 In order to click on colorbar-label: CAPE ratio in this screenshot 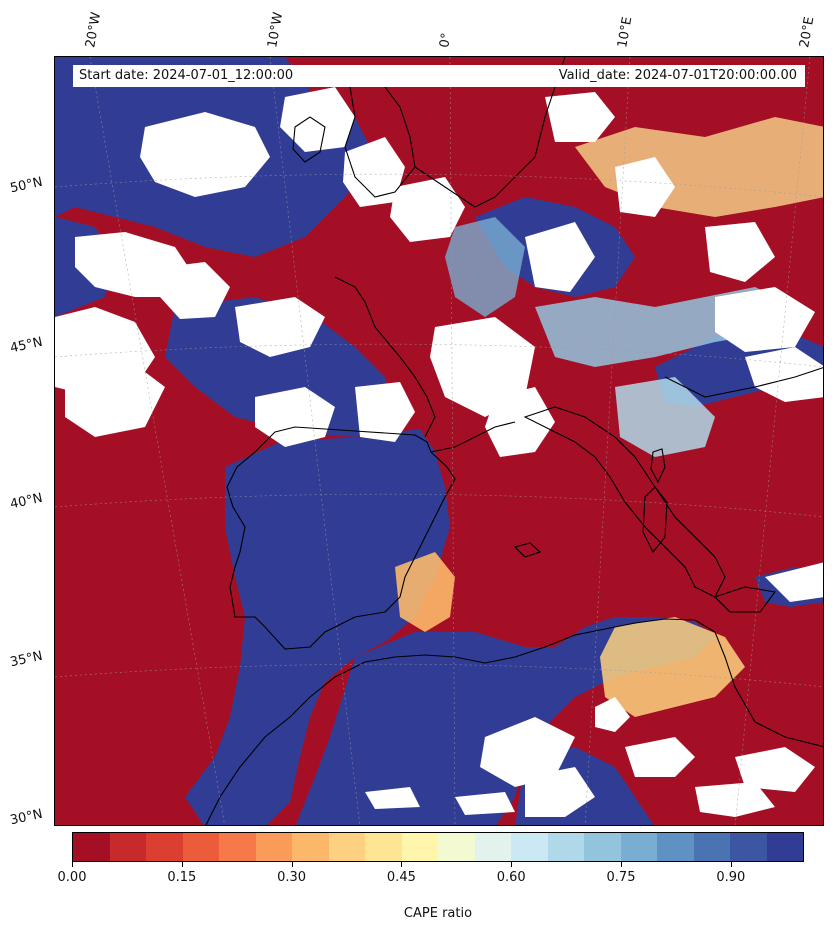, I will do `click(438, 913)`.